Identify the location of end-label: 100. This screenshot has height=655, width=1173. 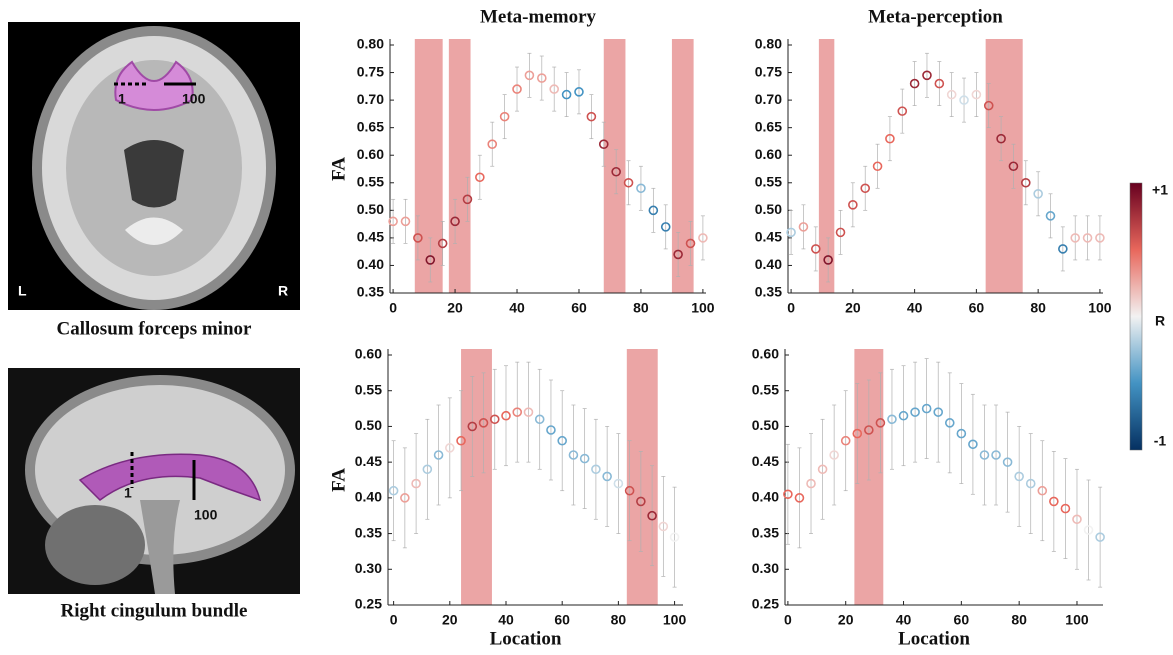
(194, 99).